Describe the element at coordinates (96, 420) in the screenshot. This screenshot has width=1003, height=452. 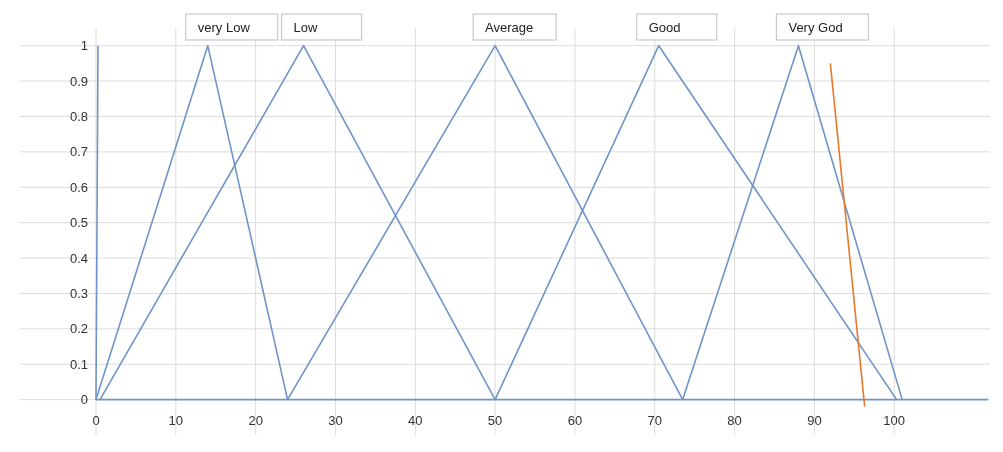
I see `x-tick-label: 0` at that location.